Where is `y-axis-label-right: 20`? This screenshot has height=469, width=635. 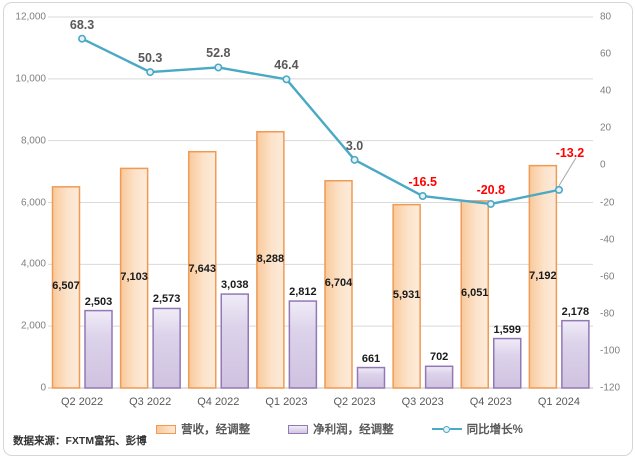
y-axis-label-right: 20 is located at coordinates (606, 128).